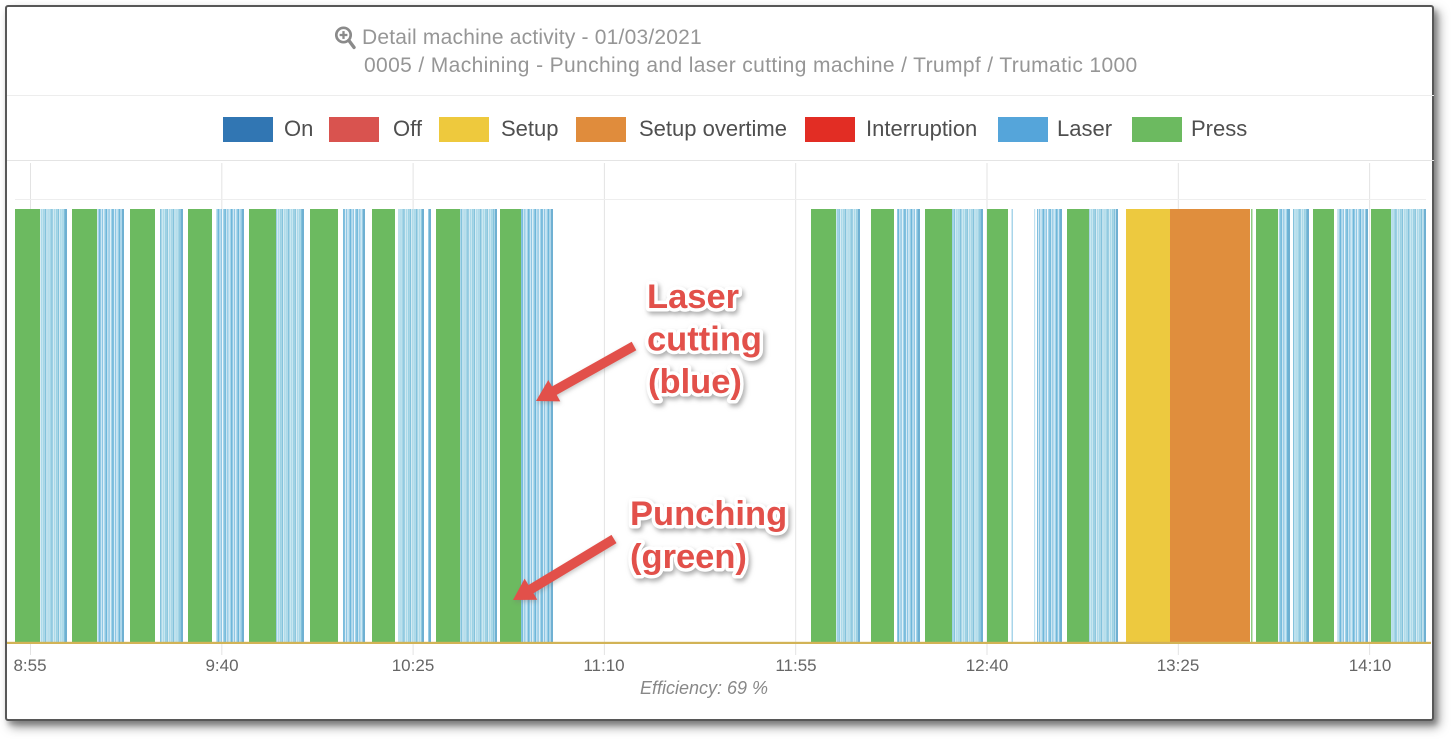  Describe the element at coordinates (693, 297) in the screenshot. I see `svg-text: Laser` at that location.